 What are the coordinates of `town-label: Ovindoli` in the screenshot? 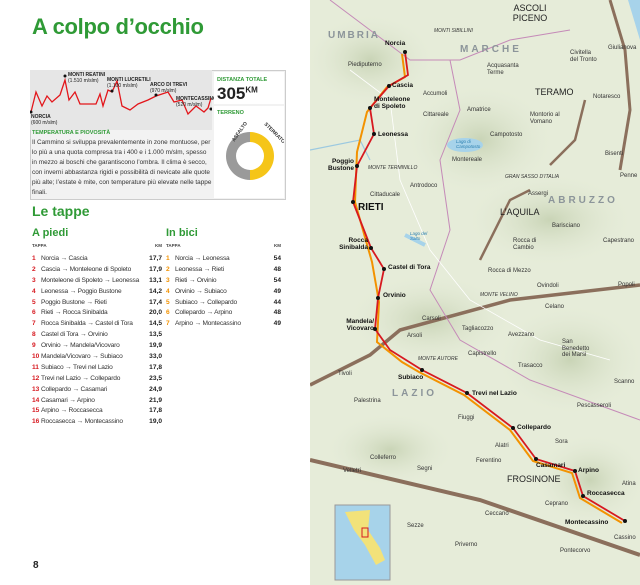 It's located at (548, 286).